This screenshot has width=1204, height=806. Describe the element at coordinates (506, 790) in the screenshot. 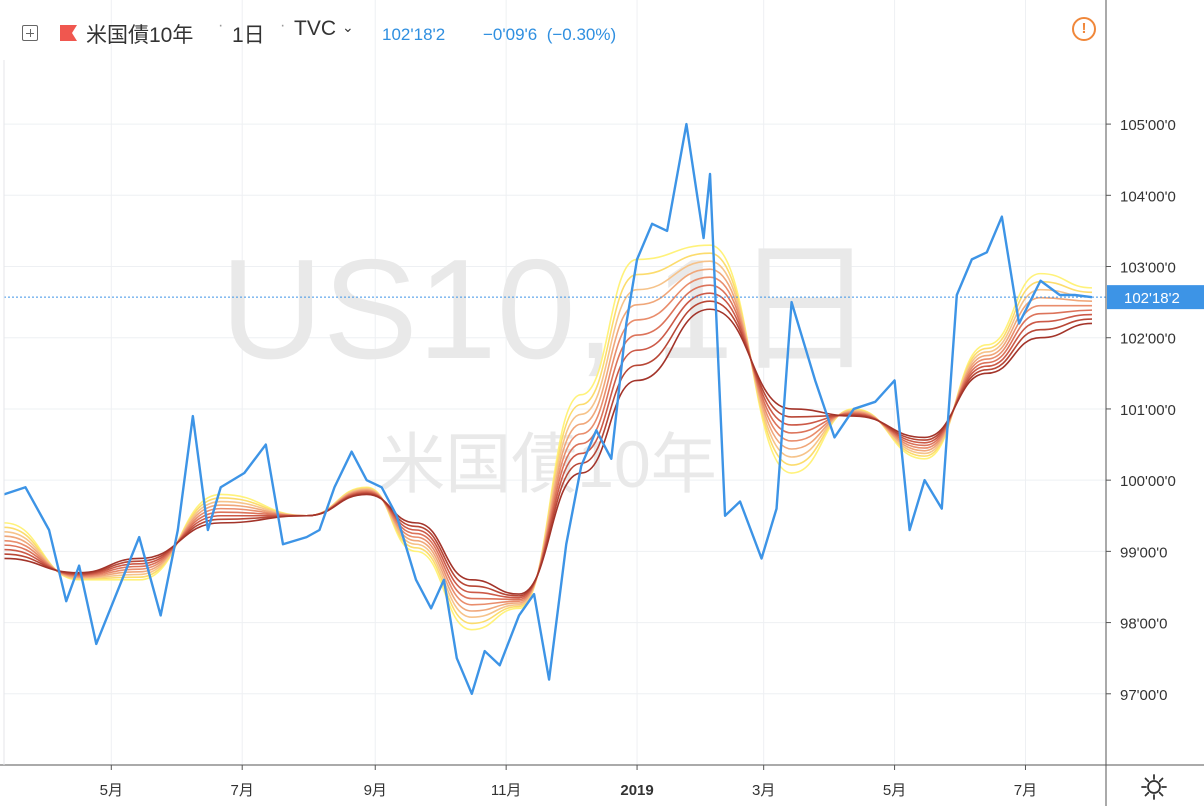

I see `time-tick-label: 11月` at that location.